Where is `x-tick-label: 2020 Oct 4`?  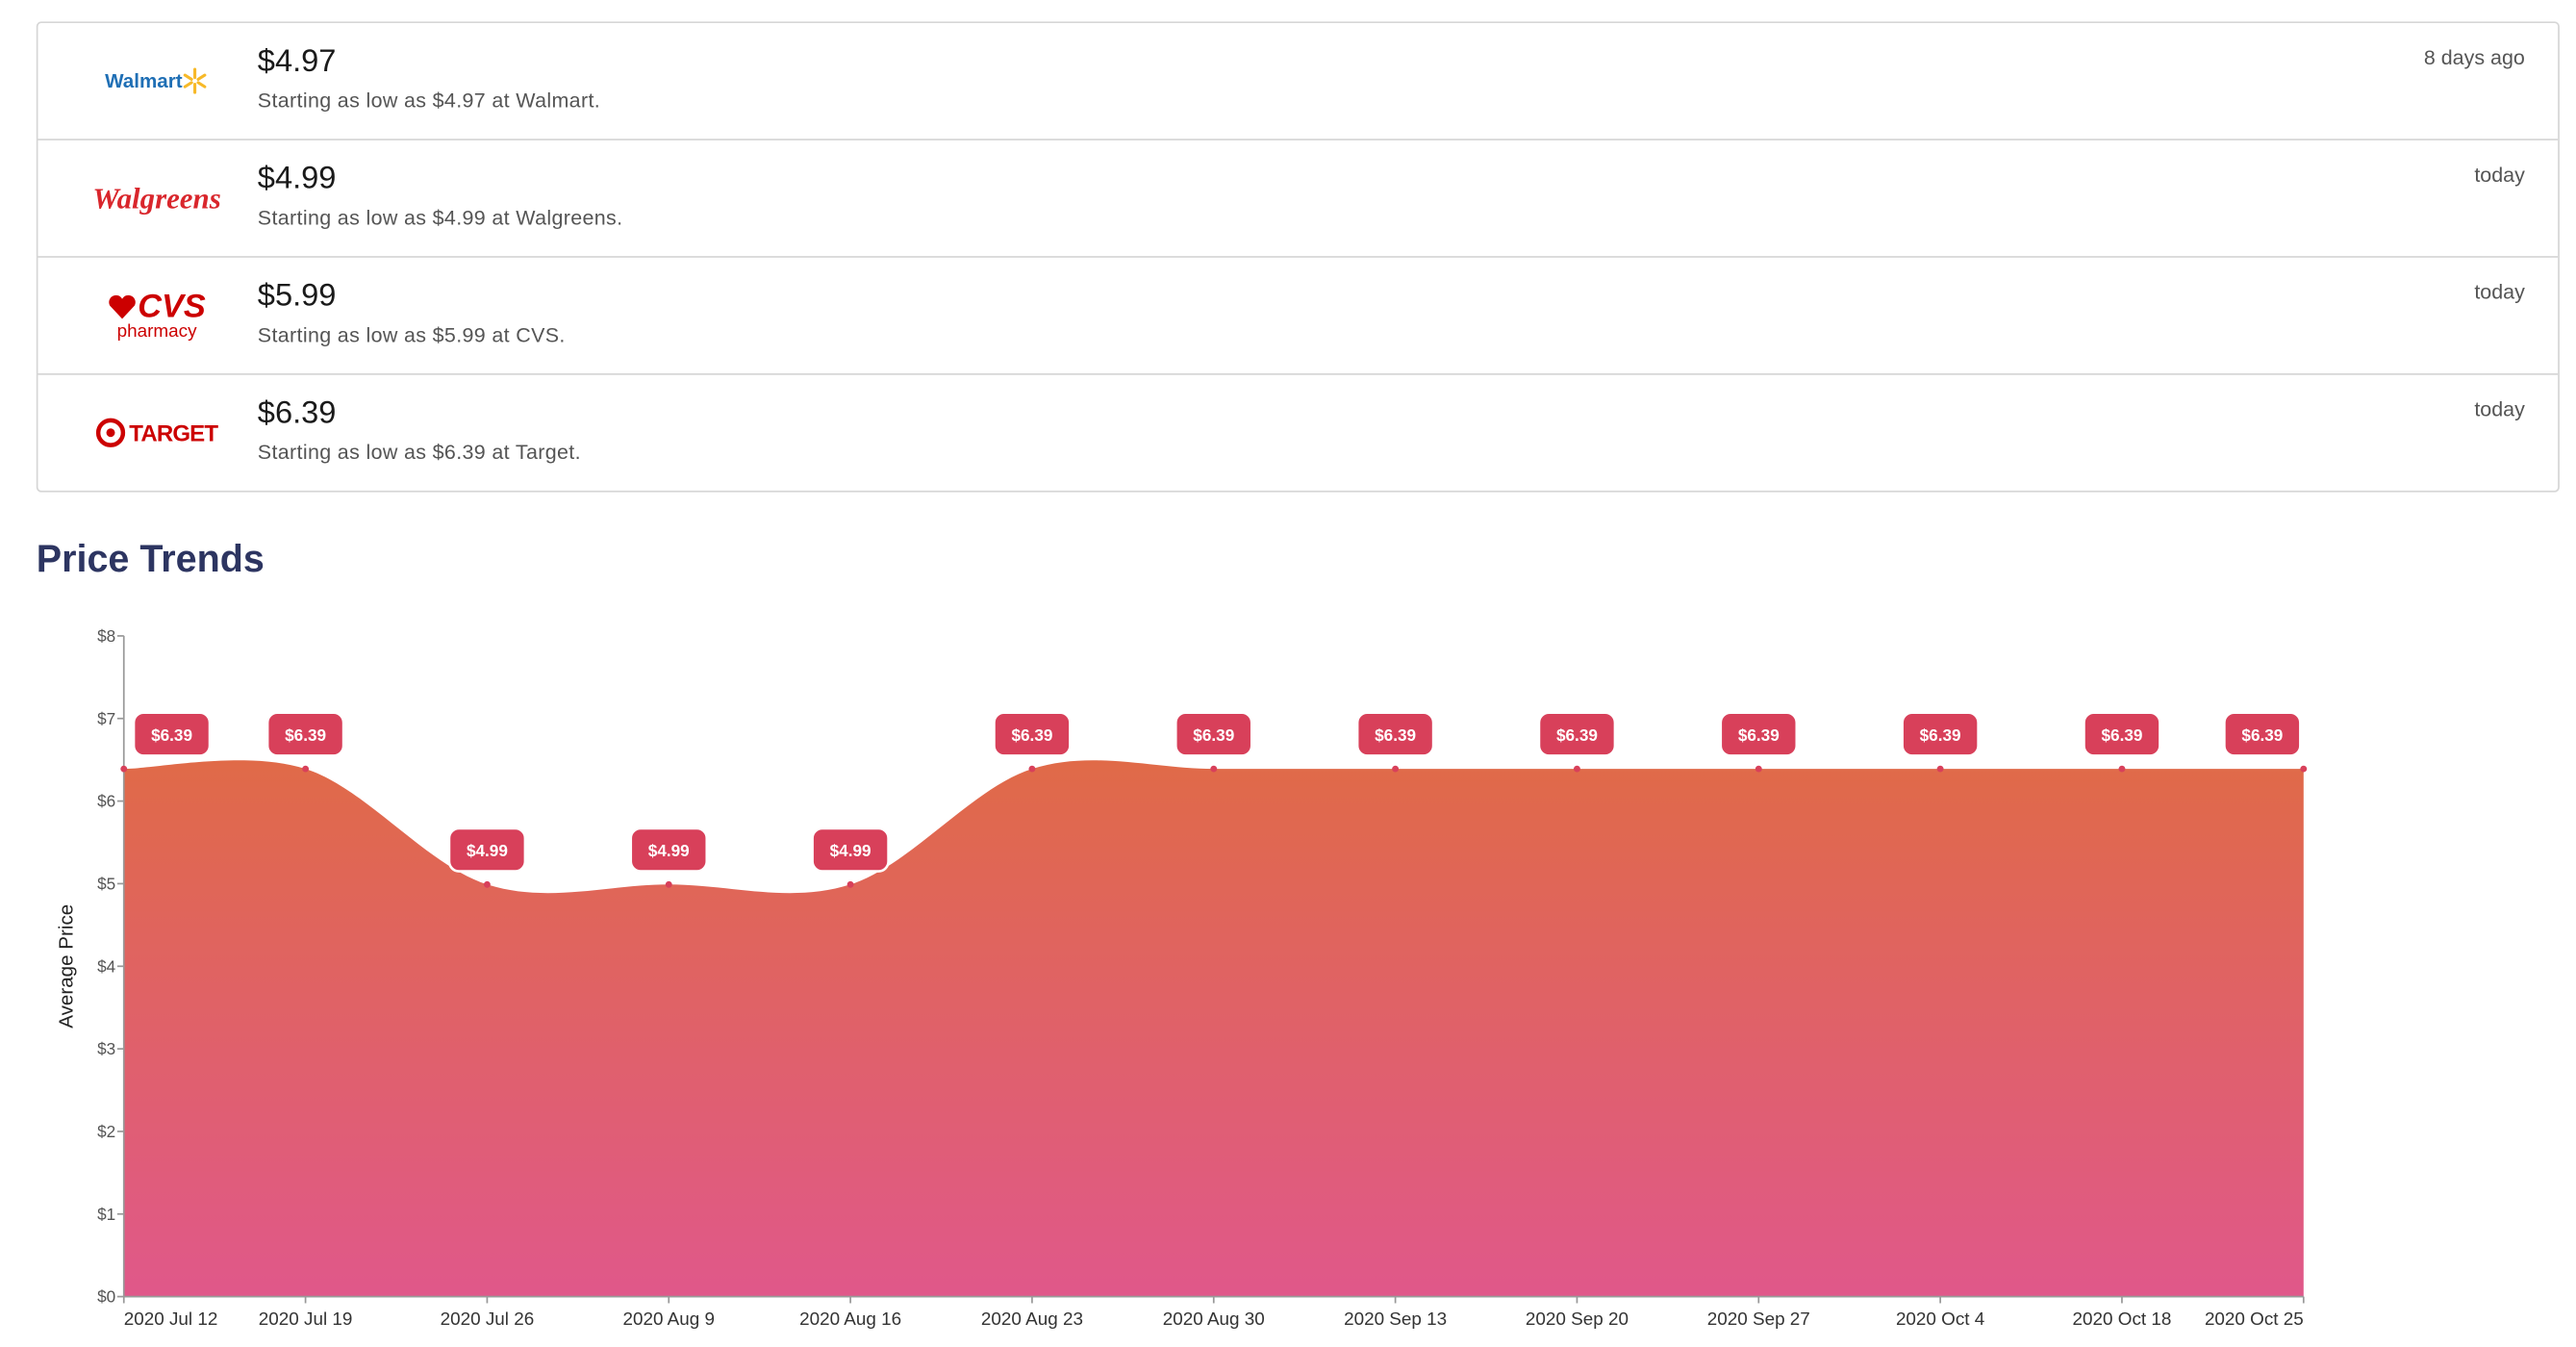 x-tick-label: 2020 Oct 4 is located at coordinates (1940, 1320).